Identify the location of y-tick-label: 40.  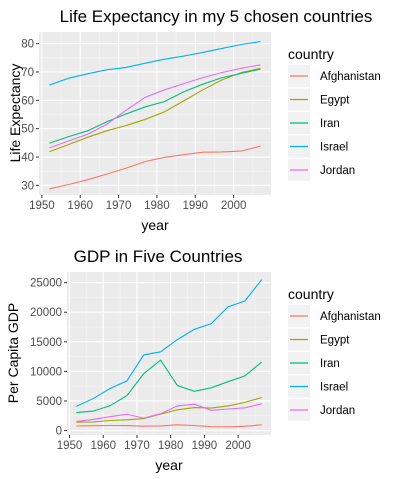
(27, 158).